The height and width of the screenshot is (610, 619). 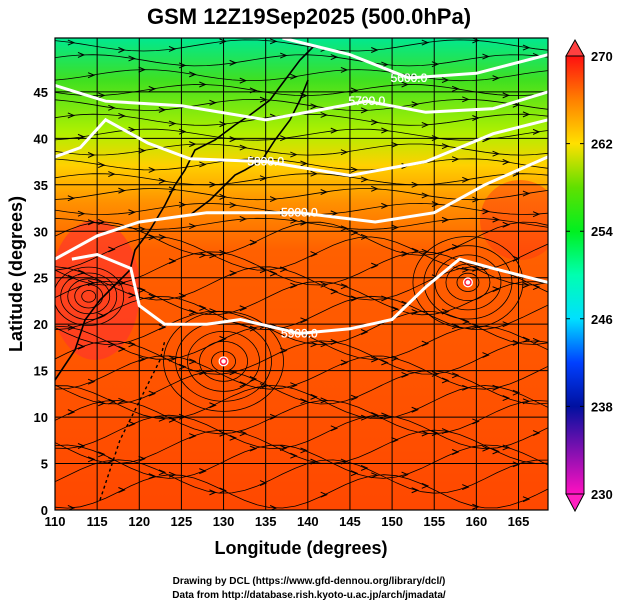 What do you see at coordinates (345, 322) in the screenshot?
I see `vortex-centers` at bounding box center [345, 322].